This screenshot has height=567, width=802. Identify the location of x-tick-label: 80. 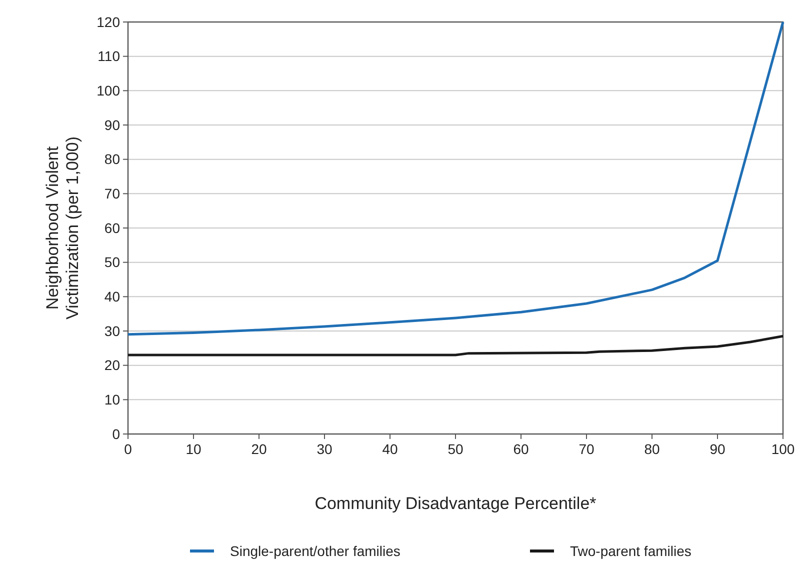
(652, 449).